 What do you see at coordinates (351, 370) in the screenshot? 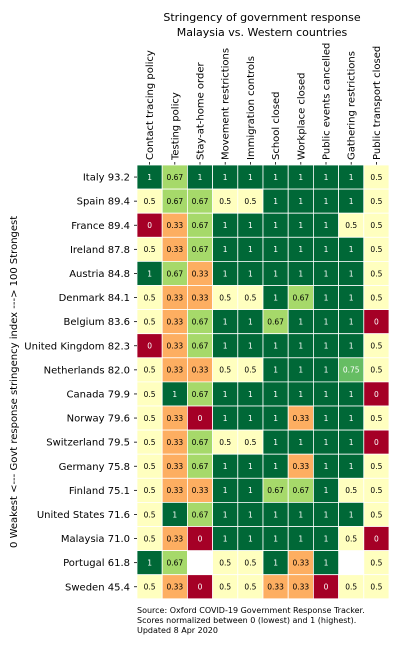
I see `cell-value: 0.75` at bounding box center [351, 370].